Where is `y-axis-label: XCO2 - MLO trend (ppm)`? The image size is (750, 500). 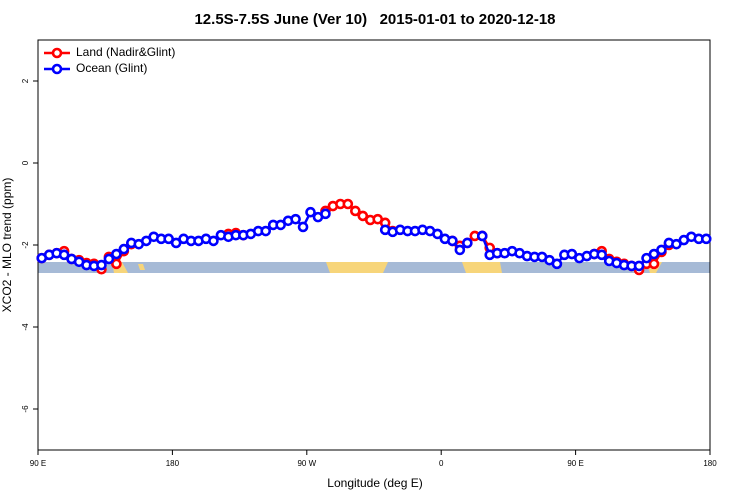
y-axis-label: XCO2 - MLO trend (ppm) is located at coordinates (7, 245).